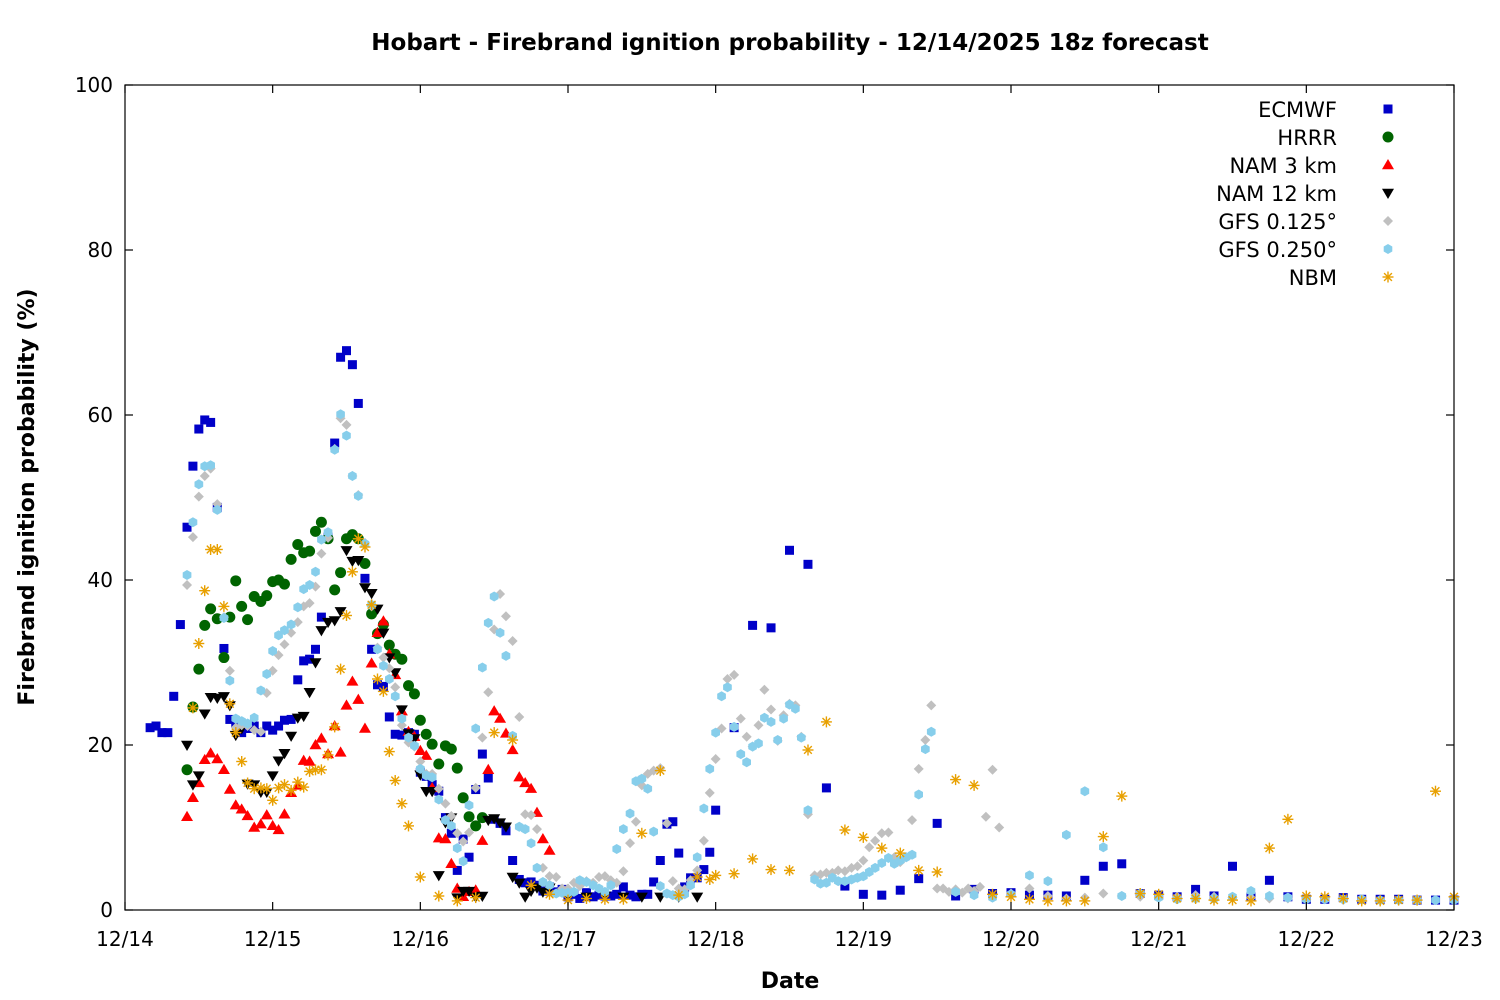  I want to click on y-tick-label: 0, so click(106, 910).